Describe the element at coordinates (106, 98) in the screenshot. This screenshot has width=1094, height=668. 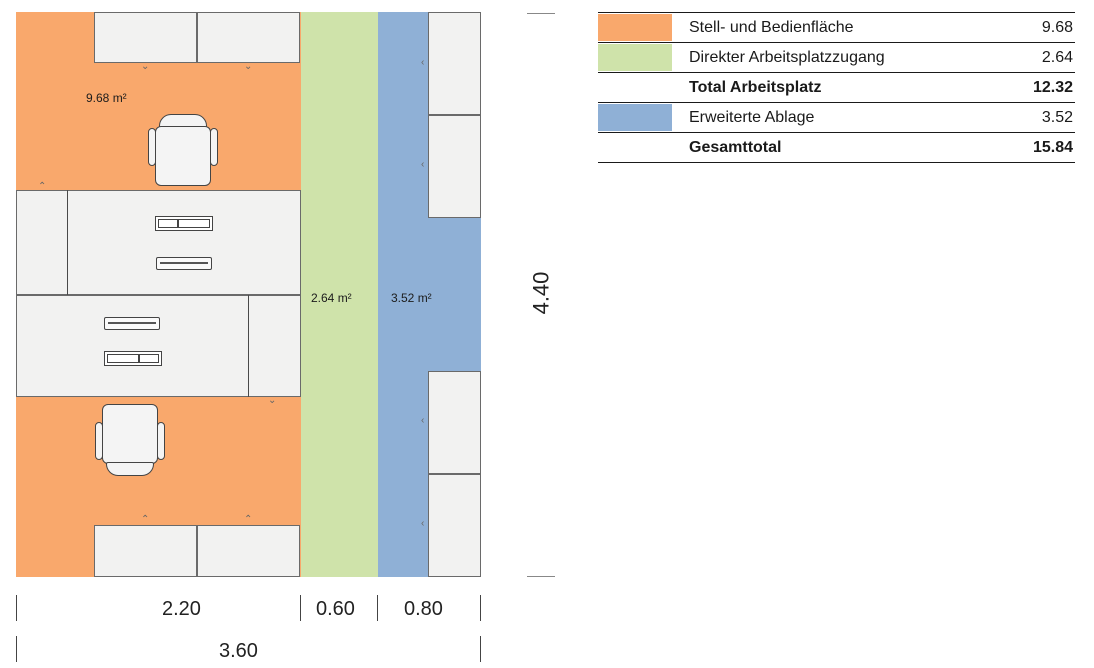
I see `area-label-stell: 9.68 m²` at that location.